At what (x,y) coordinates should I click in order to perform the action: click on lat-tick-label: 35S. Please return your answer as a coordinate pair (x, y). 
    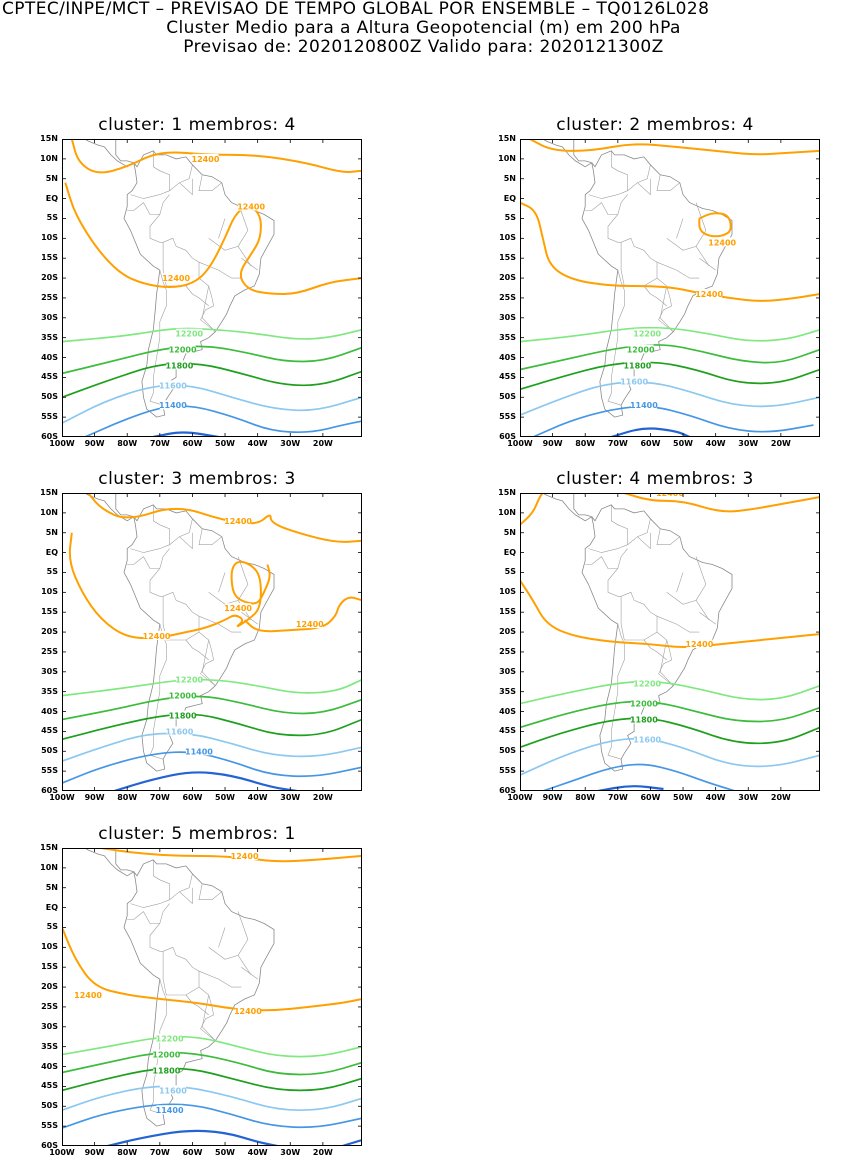
    Looking at the image, I should click on (507, 337).